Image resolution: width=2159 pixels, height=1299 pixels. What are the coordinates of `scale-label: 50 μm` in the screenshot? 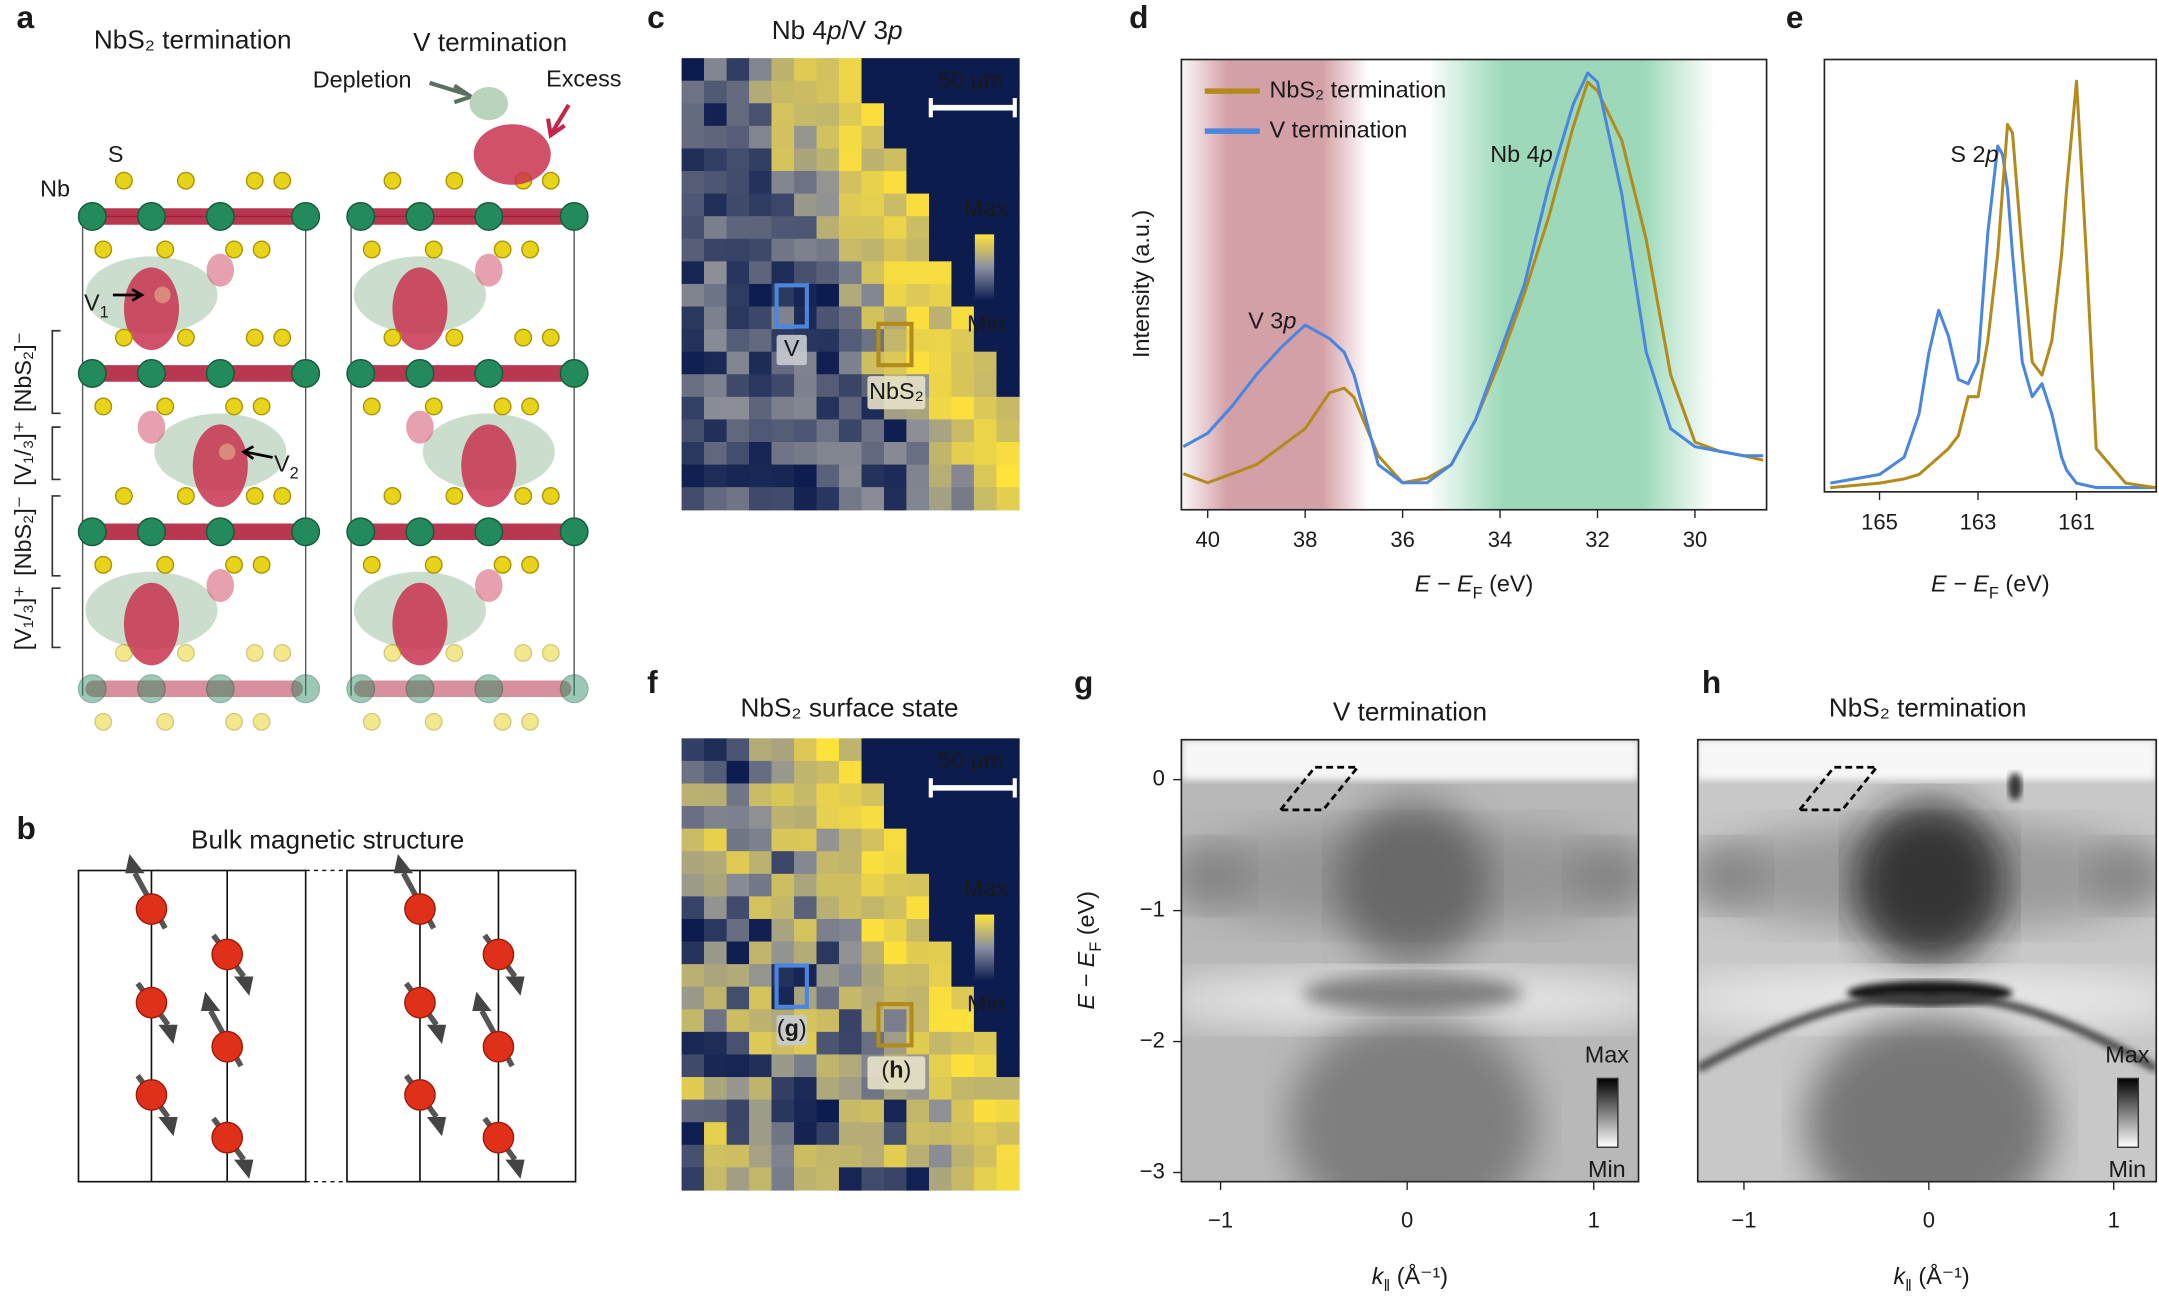 It's located at (970, 760).